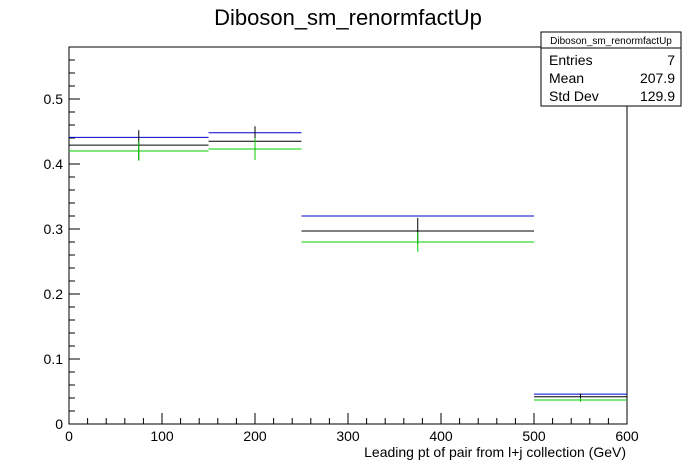 This screenshot has width=696, height=472. Describe the element at coordinates (574, 96) in the screenshot. I see `stats-stddev-label: Std Dev` at that location.